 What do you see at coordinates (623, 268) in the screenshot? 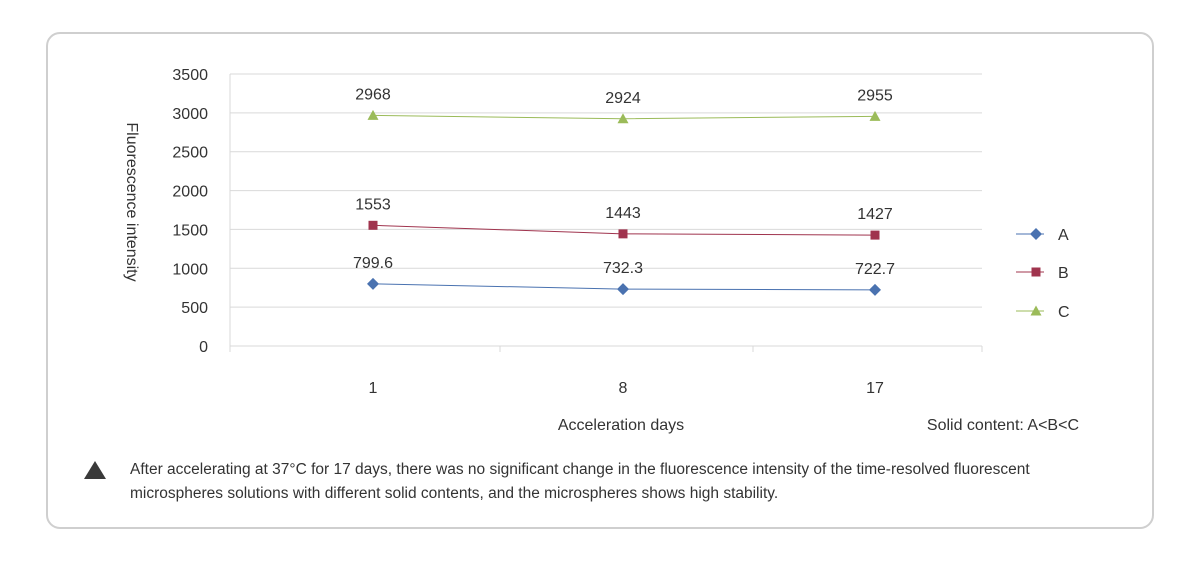
I see `data-label: 732.3` at bounding box center [623, 268].